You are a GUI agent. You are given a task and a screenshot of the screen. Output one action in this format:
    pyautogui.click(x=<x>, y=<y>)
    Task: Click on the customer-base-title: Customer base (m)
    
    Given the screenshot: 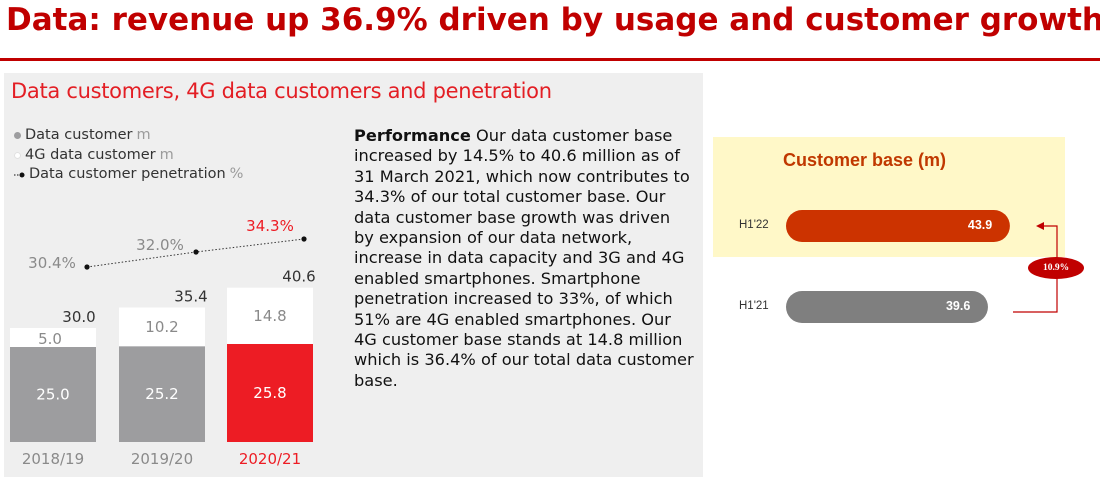 What is the action you would take?
    pyautogui.click(x=865, y=160)
    